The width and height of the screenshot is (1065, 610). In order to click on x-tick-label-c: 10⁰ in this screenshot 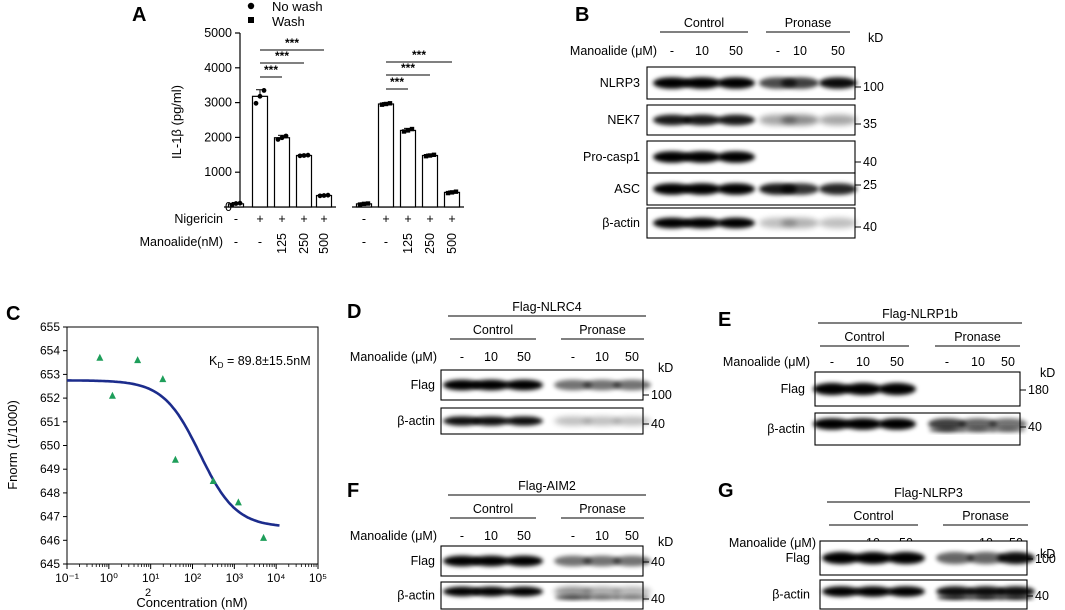, I will do `click(109, 578)`.